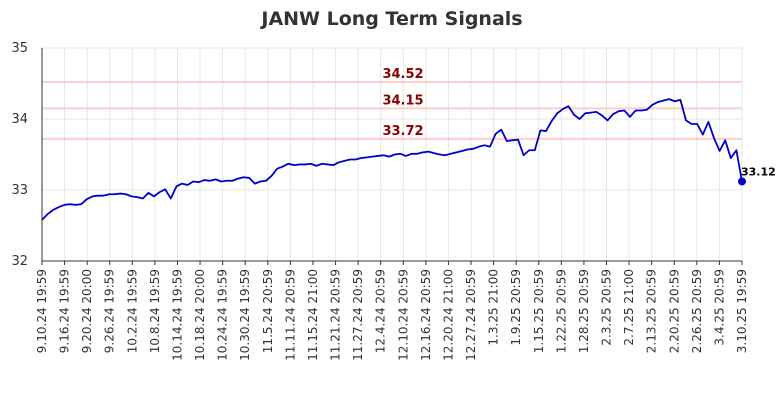 The height and width of the screenshot is (400, 784). What do you see at coordinates (358, 315) in the screenshot?
I see `x-tick-label: 11.27.24 20:59` at bounding box center [358, 315].